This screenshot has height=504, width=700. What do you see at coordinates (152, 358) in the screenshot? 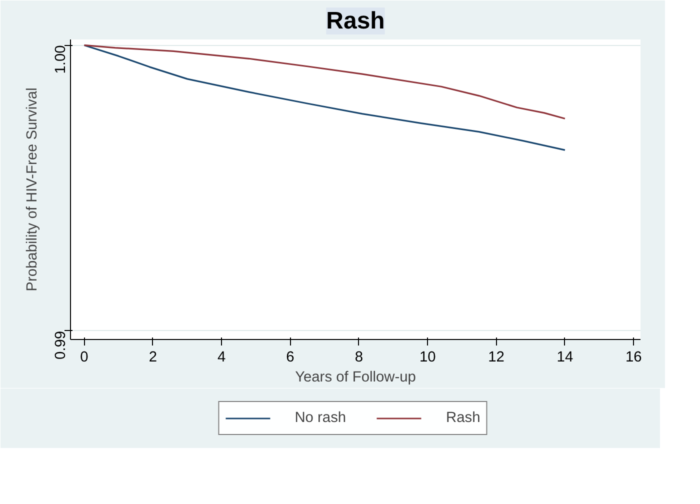
I see `x-tick-label: 2` at bounding box center [152, 358].